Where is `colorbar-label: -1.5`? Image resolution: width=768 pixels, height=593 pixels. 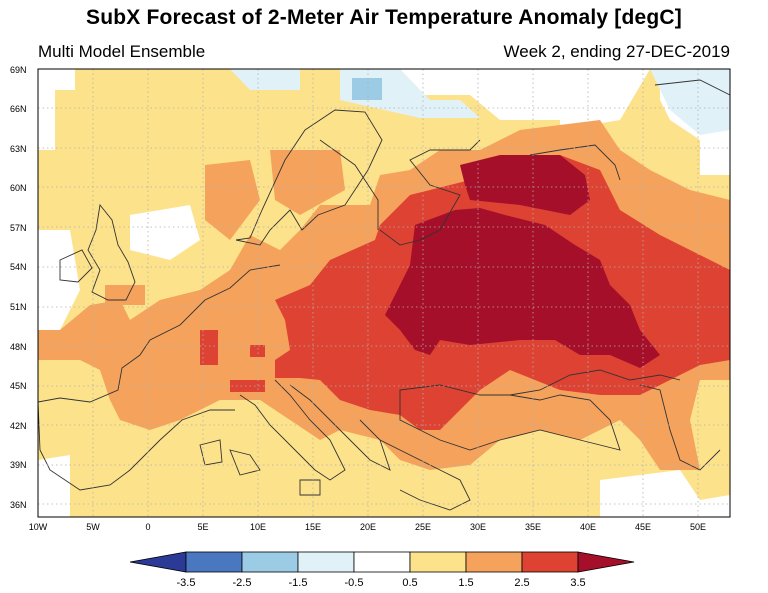 colorbar-label: -1.5 is located at coordinates (298, 583).